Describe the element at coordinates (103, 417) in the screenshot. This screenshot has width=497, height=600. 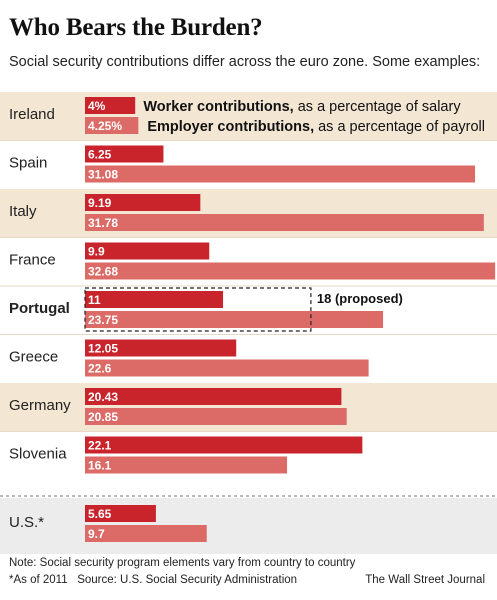
I see `employer-value-germany: 20.85` at that location.